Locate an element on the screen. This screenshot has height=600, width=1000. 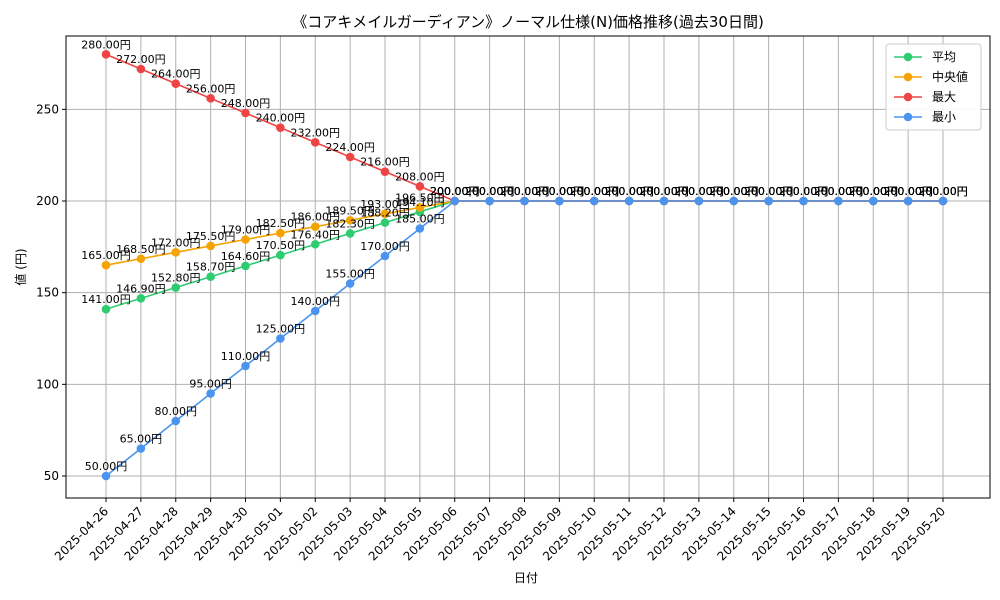
legend-label: 中央値 is located at coordinates (950, 76).